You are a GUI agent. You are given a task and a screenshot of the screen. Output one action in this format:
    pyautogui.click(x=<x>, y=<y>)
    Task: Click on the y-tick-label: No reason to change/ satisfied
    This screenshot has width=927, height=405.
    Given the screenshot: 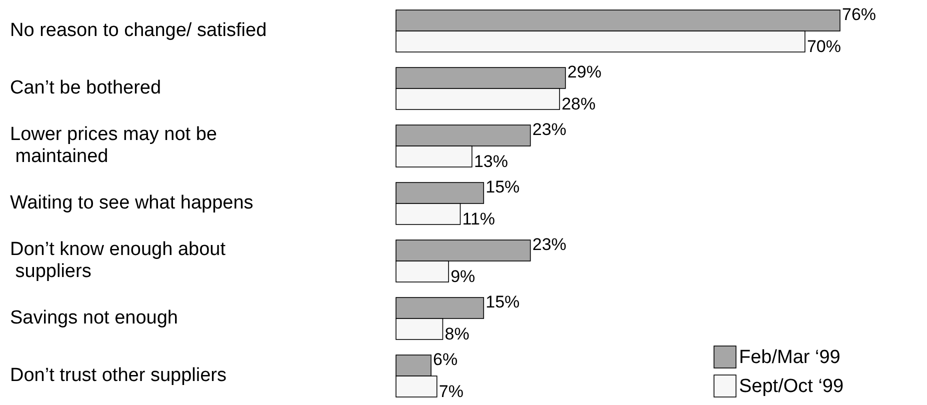 What is the action you would take?
    pyautogui.click(x=138, y=31)
    